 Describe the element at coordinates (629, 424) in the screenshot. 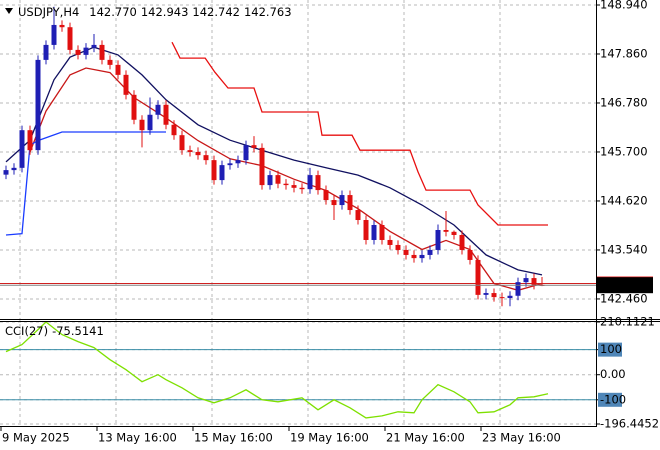

I see `y-tick-label: -196.4452` at that location.